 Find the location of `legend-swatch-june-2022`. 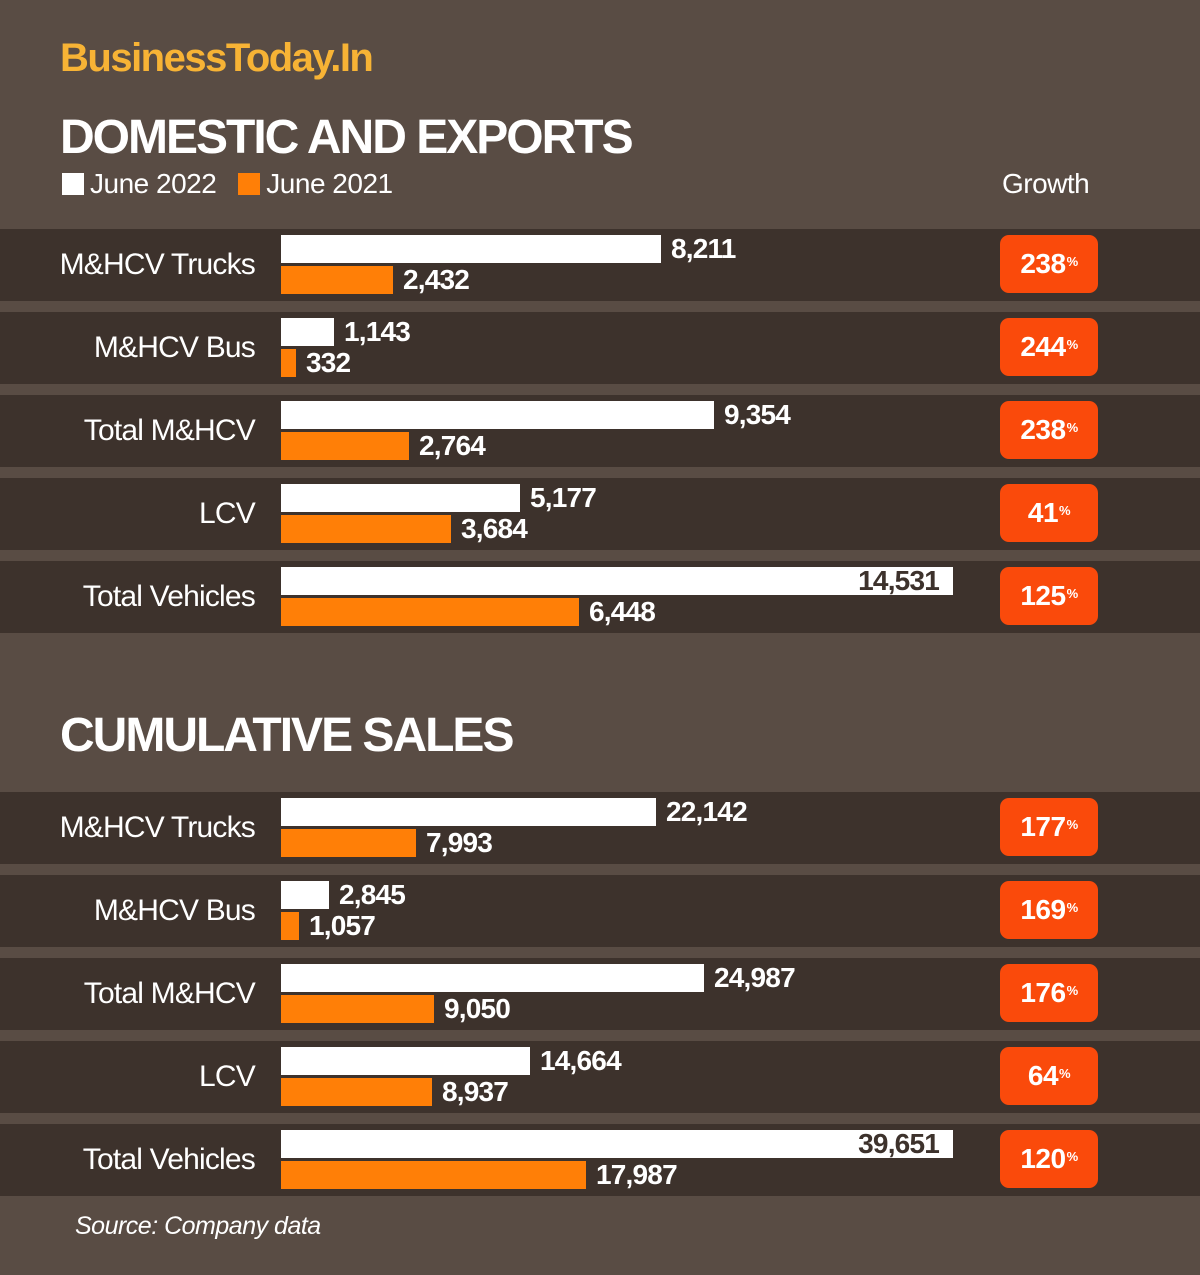

legend-swatch-june-2022 is located at coordinates (73, 184).